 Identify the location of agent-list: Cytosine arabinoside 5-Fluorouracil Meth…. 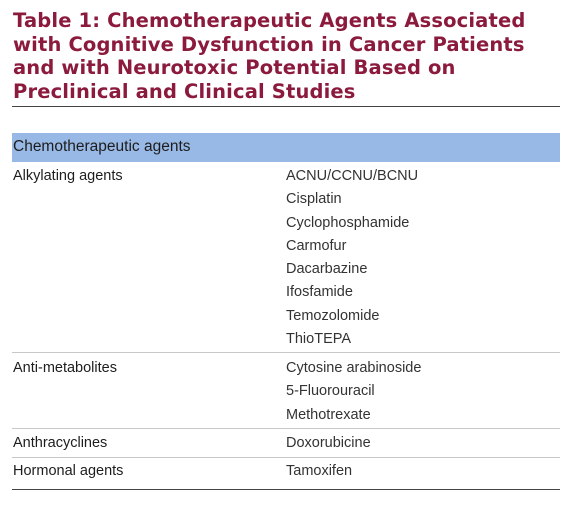
(353, 392).